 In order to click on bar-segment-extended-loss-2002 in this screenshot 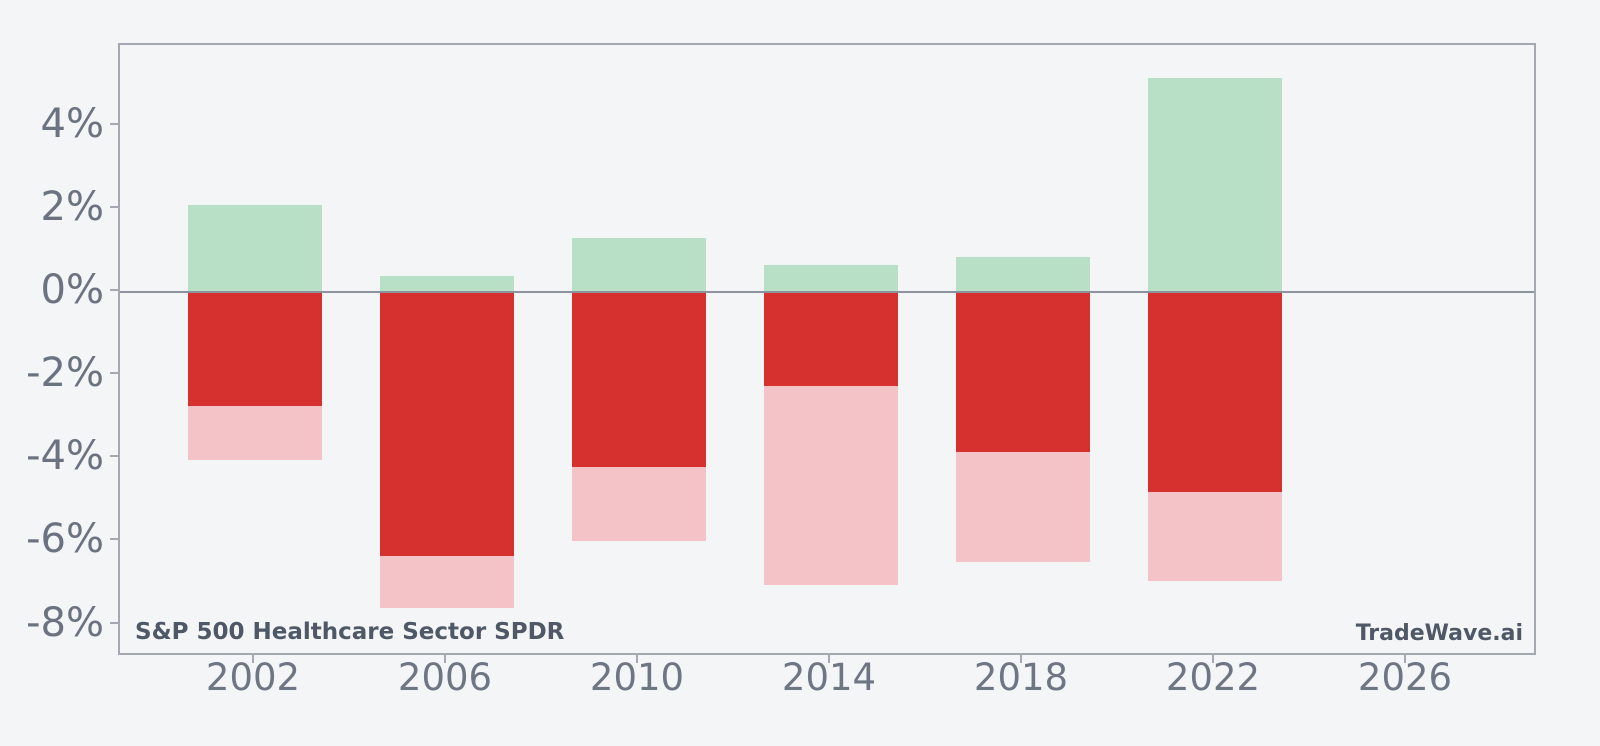, I will do `click(255, 433)`.